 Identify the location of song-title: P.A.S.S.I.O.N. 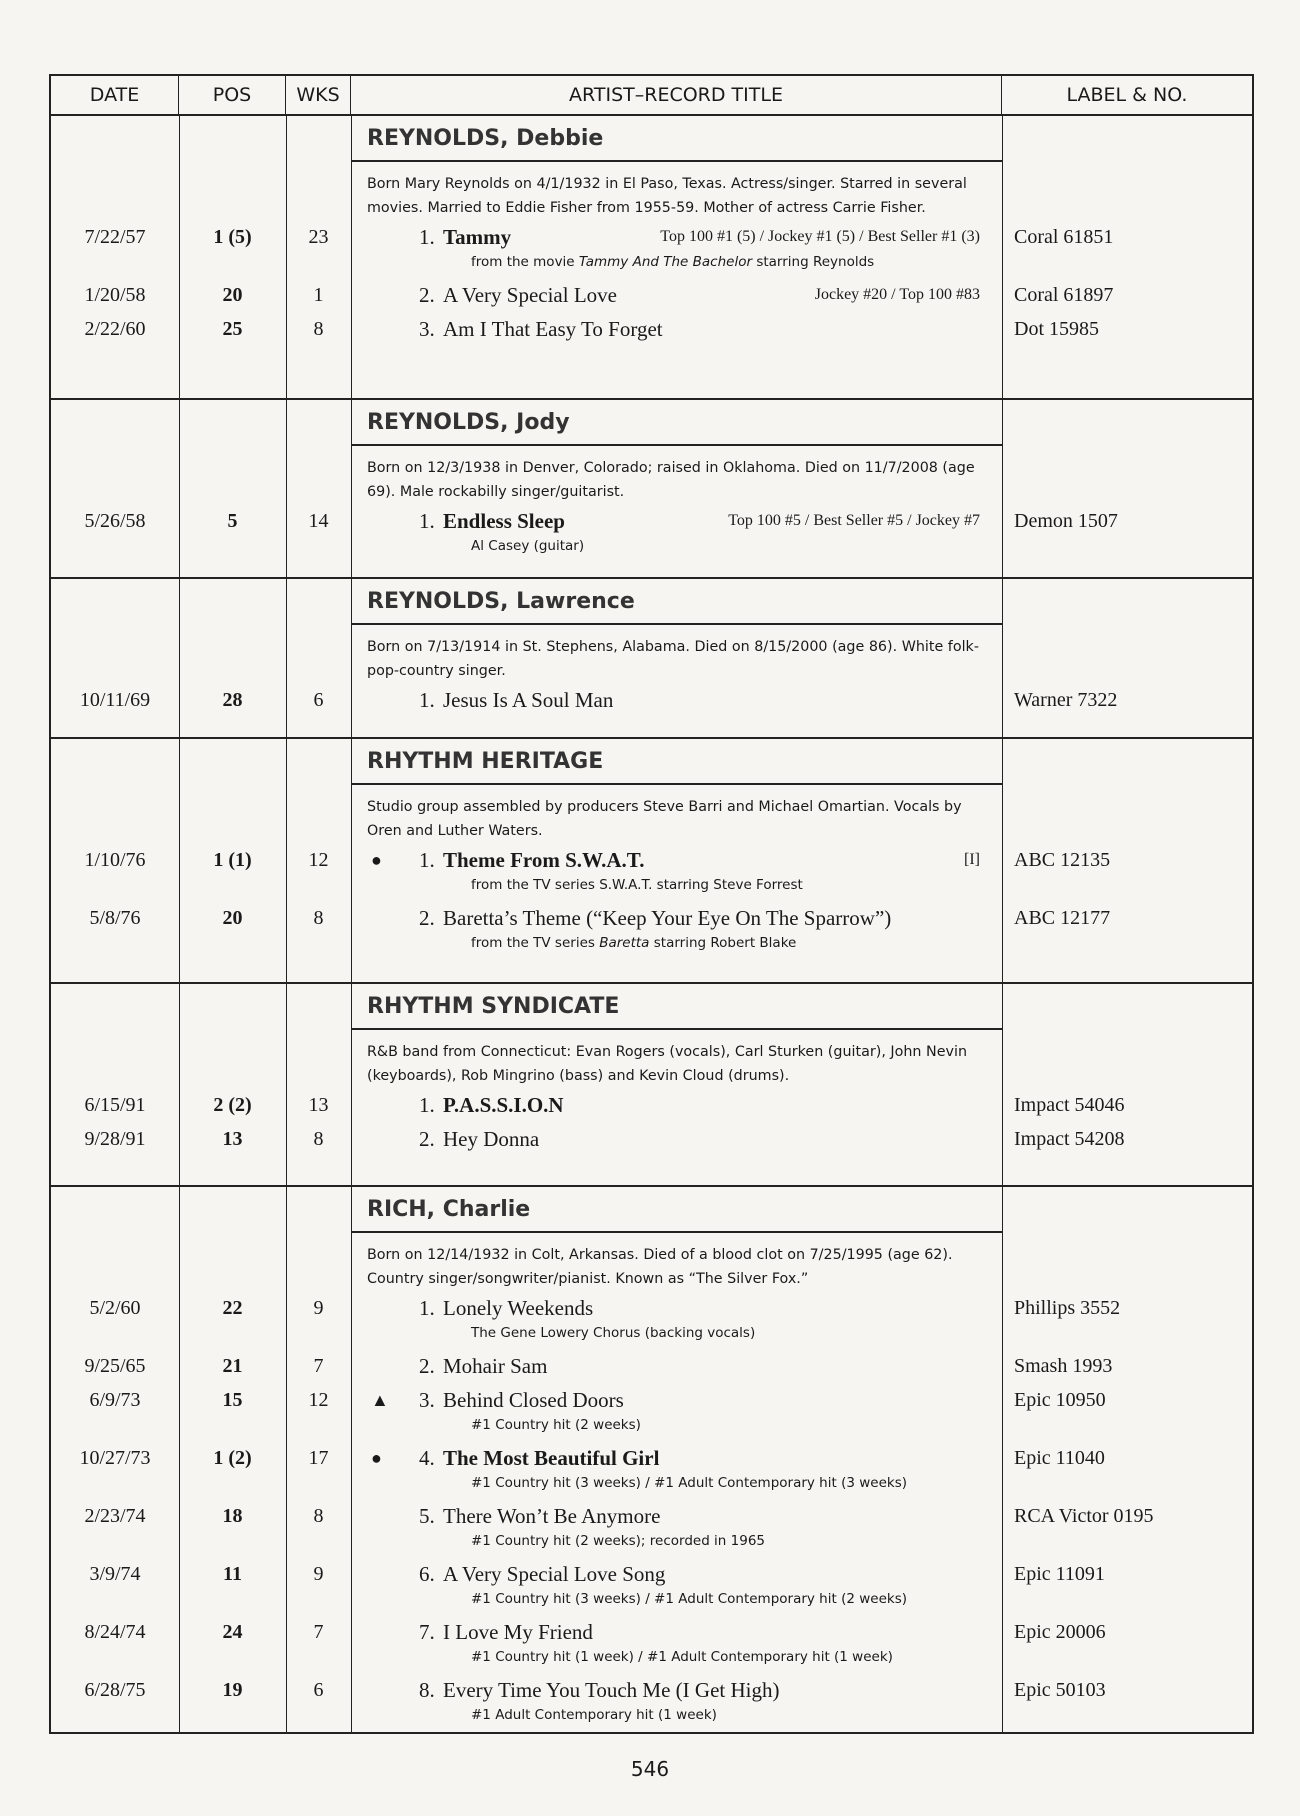
(503, 1104).